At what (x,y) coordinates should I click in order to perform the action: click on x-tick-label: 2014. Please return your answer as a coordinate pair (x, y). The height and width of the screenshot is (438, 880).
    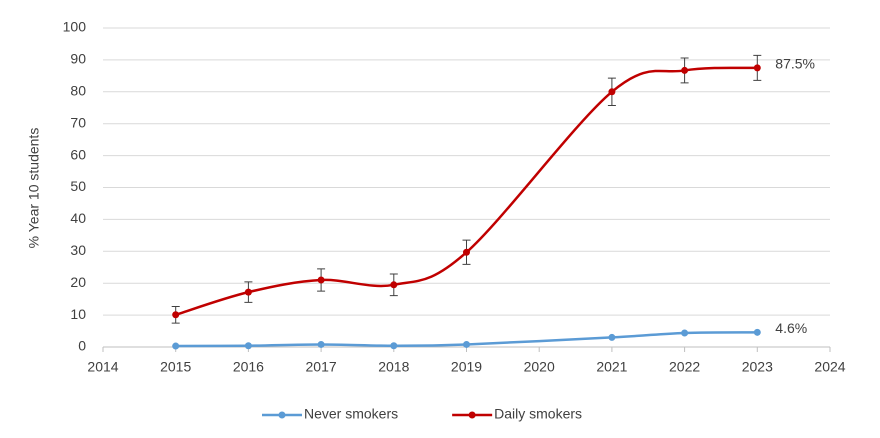
    Looking at the image, I should click on (102, 367).